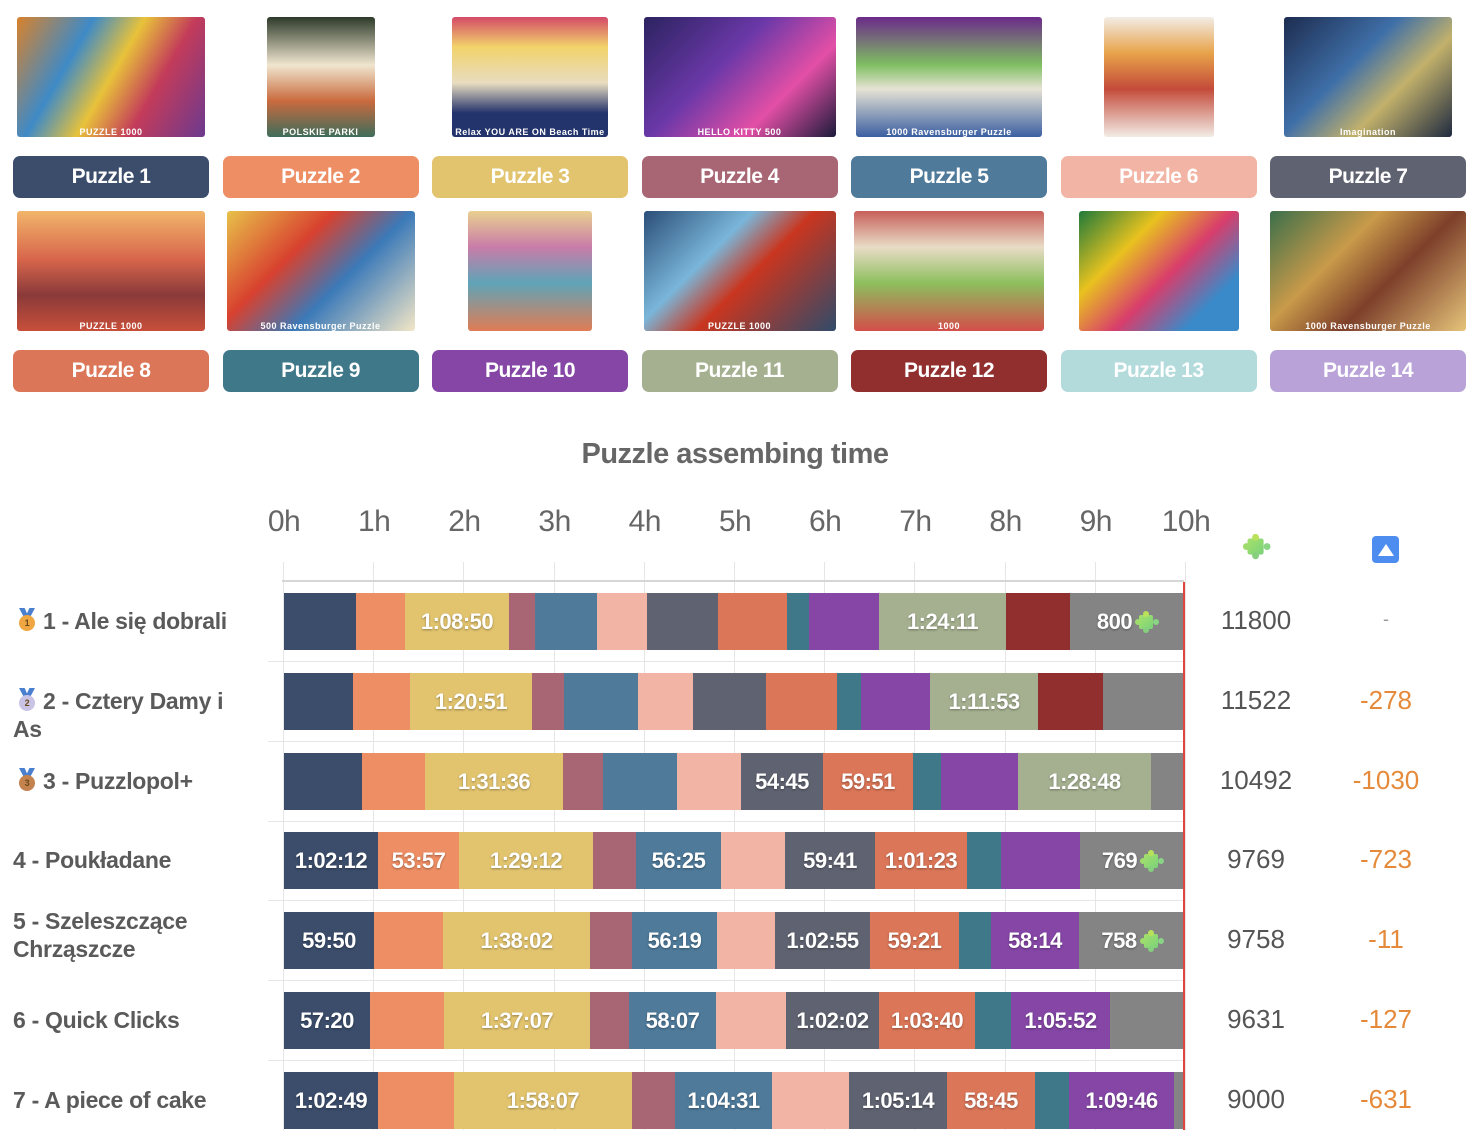  What do you see at coordinates (1127, 621) in the screenshot?
I see `remaining-segment: 800` at bounding box center [1127, 621].